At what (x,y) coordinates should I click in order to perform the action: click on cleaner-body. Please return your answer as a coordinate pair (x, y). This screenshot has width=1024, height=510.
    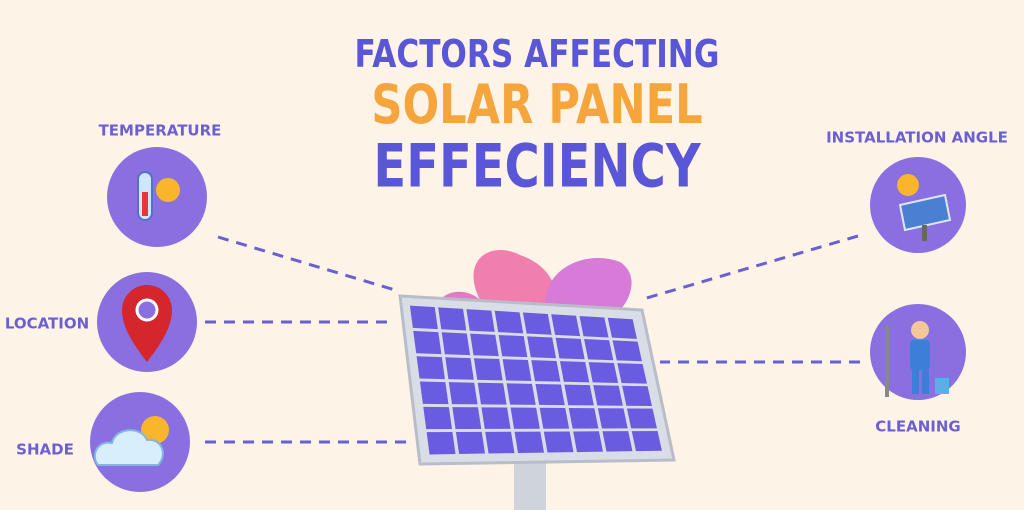
    Looking at the image, I should click on (920, 355).